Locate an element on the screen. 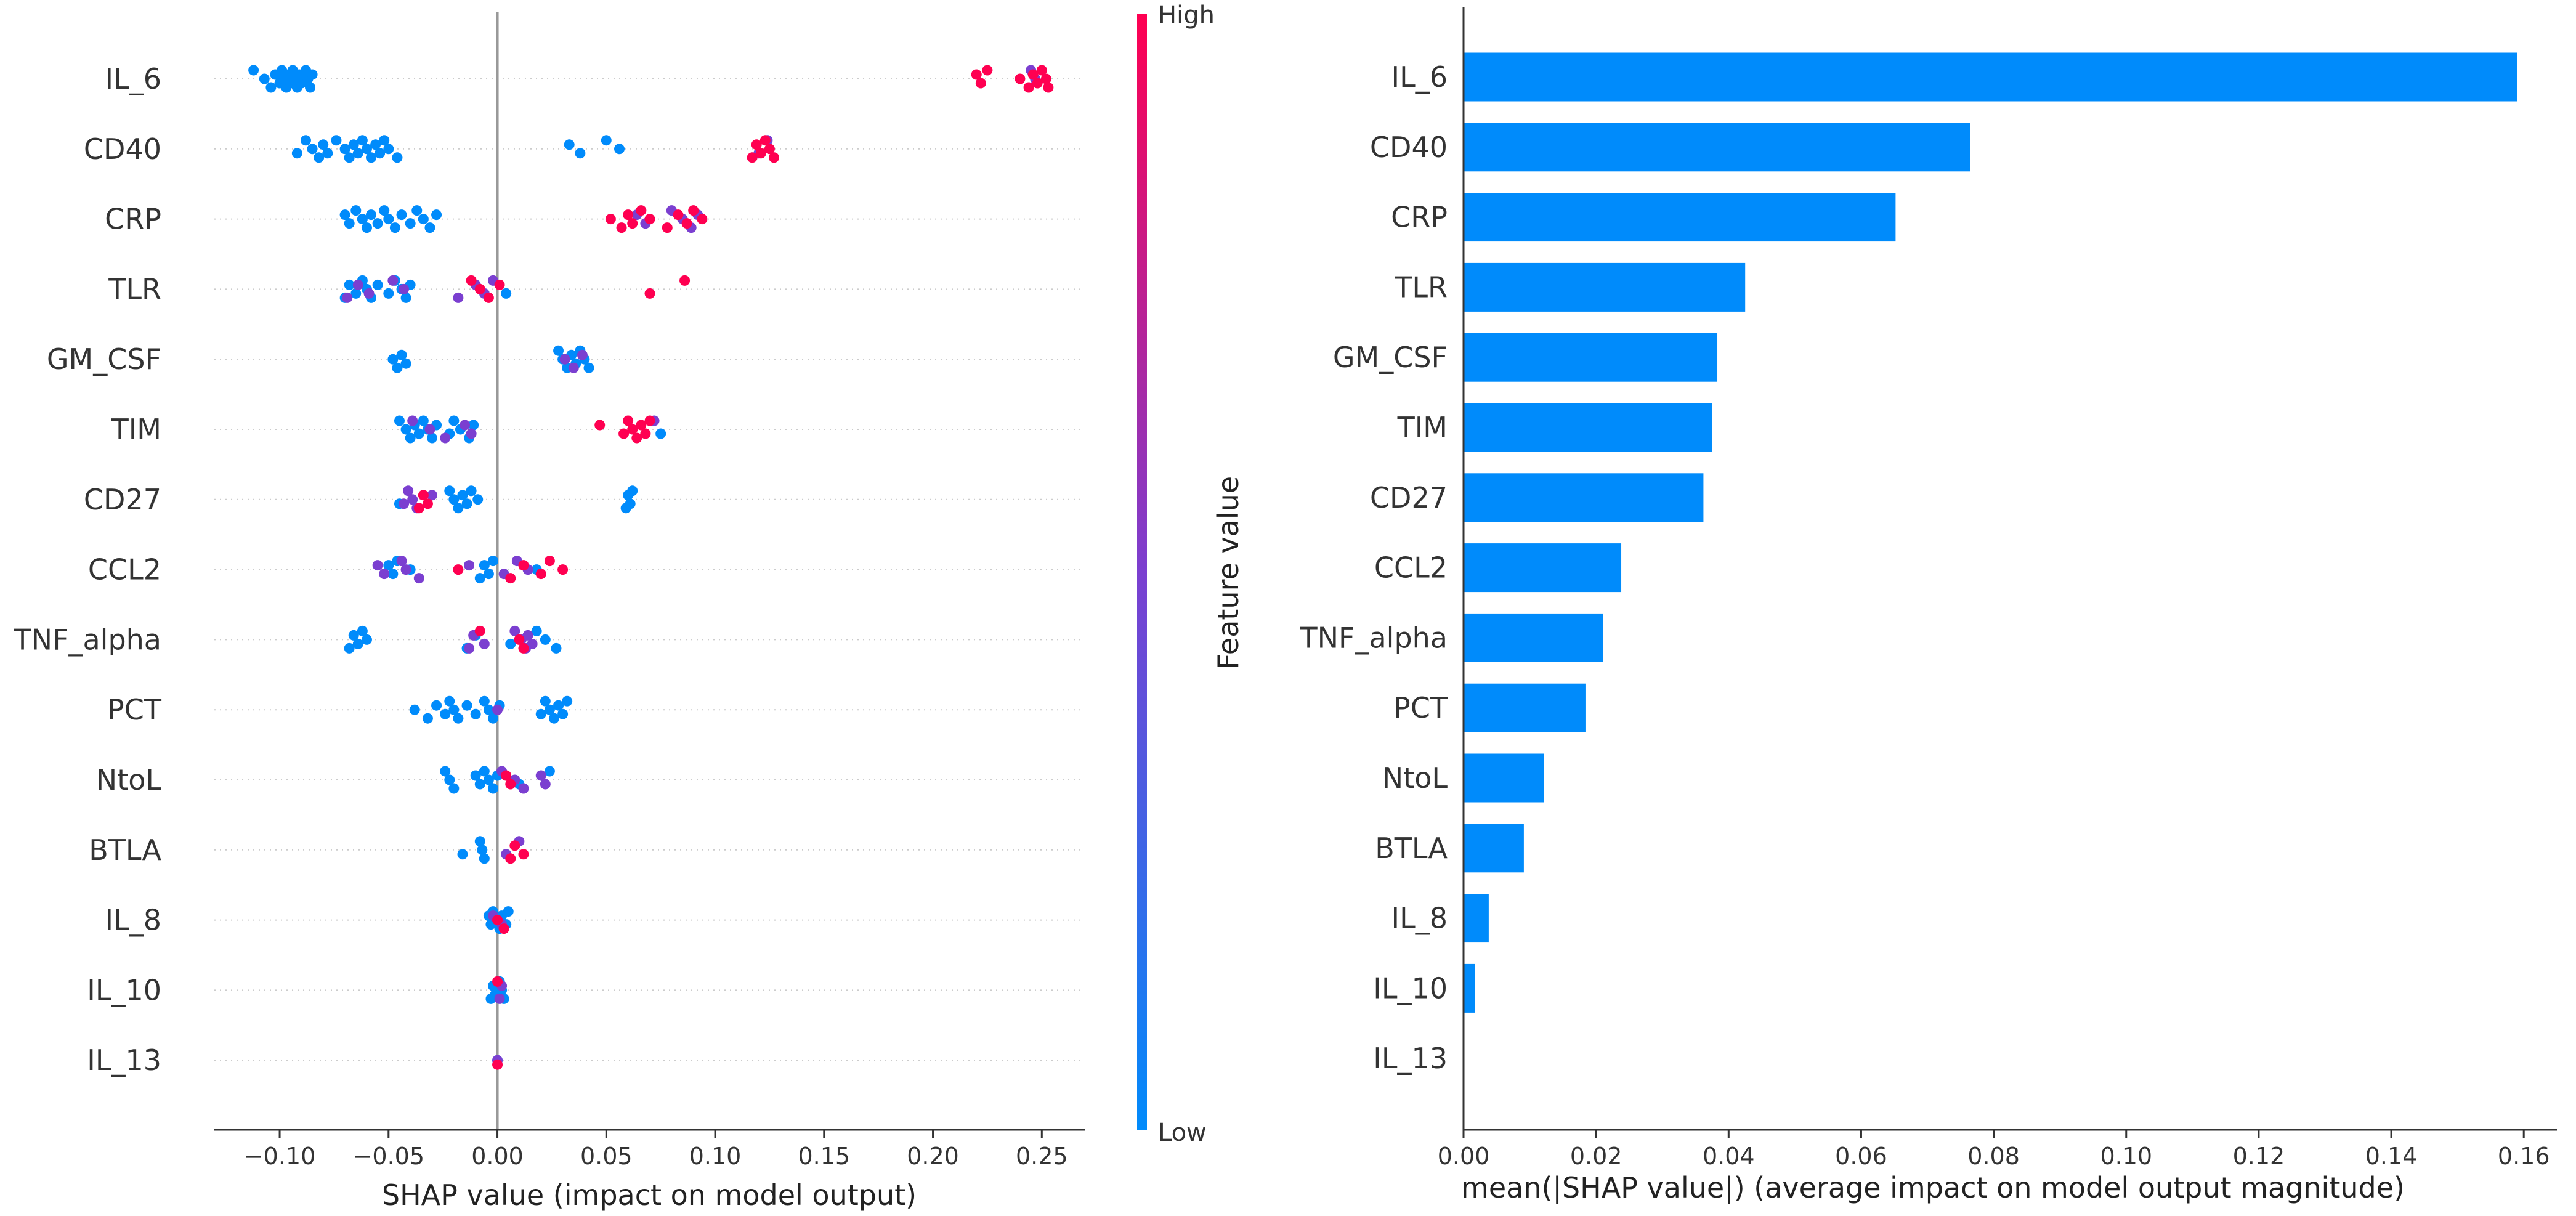 This screenshot has width=2576, height=1216. beeswarm-feature-label: IL_13 is located at coordinates (124, 1060).